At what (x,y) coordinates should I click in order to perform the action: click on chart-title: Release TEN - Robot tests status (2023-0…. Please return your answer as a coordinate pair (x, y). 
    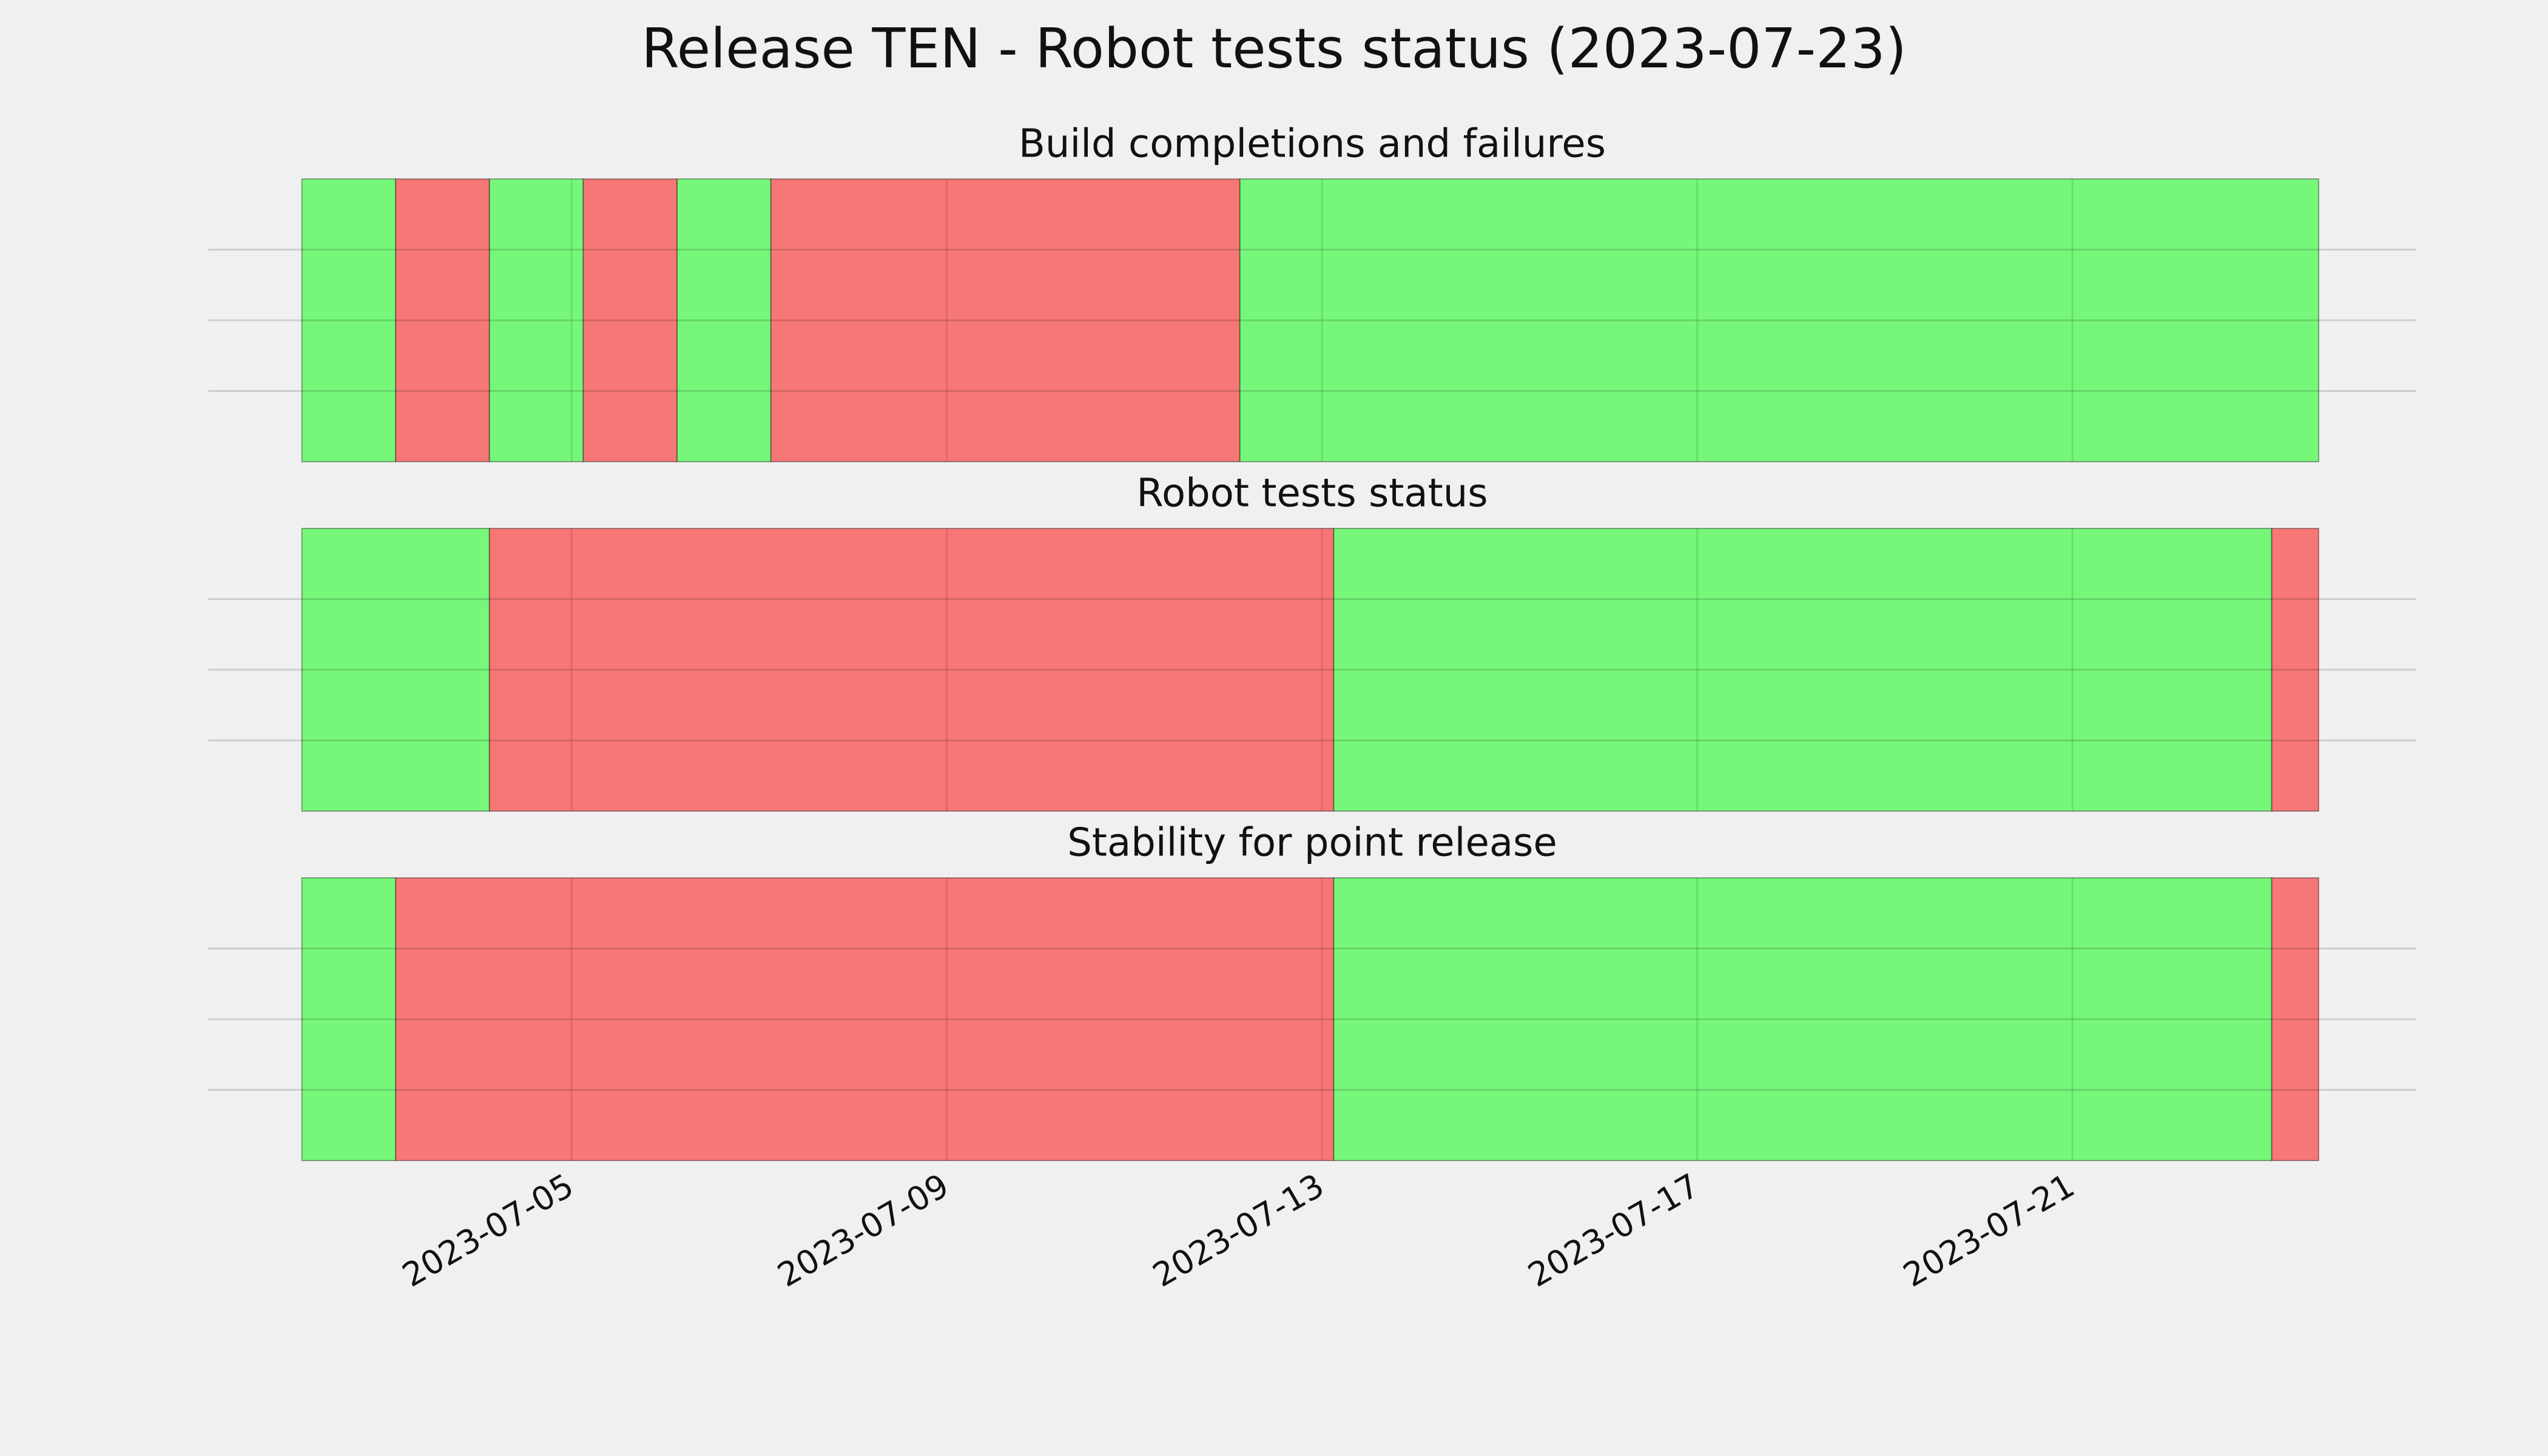
    Looking at the image, I should click on (1274, 49).